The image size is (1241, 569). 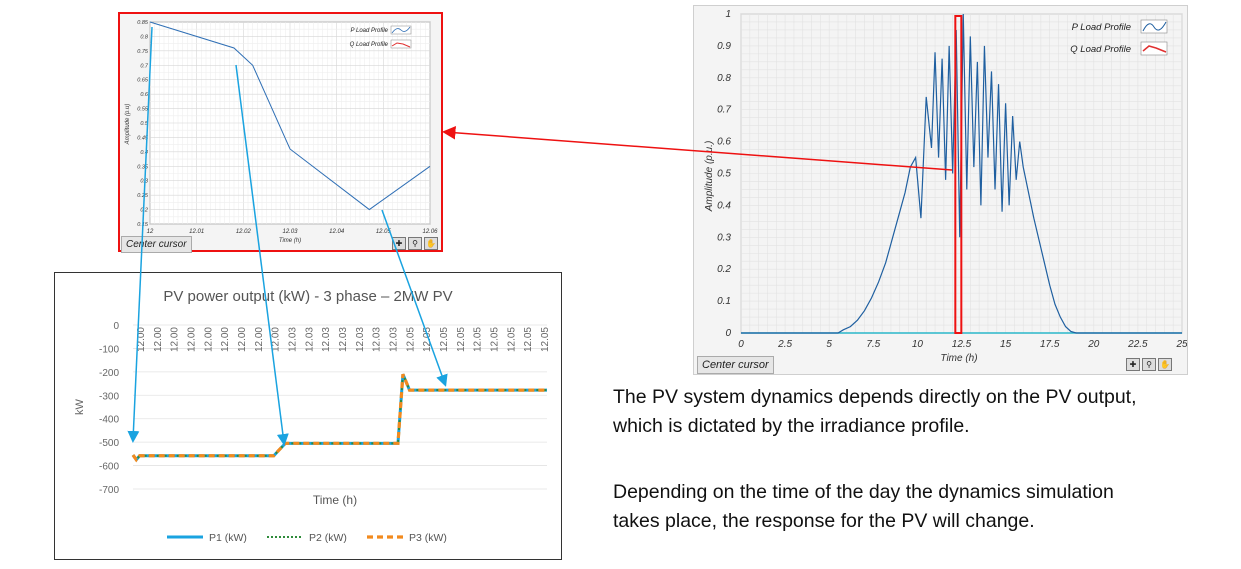 I want to click on y-tick-label: 0.75, so click(x=143, y=52).